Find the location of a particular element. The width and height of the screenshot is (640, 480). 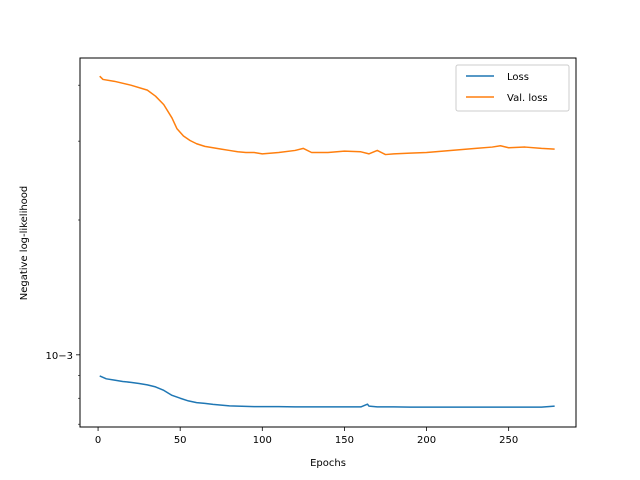

y-axis-label: Negative log-likelihood is located at coordinates (24, 243).